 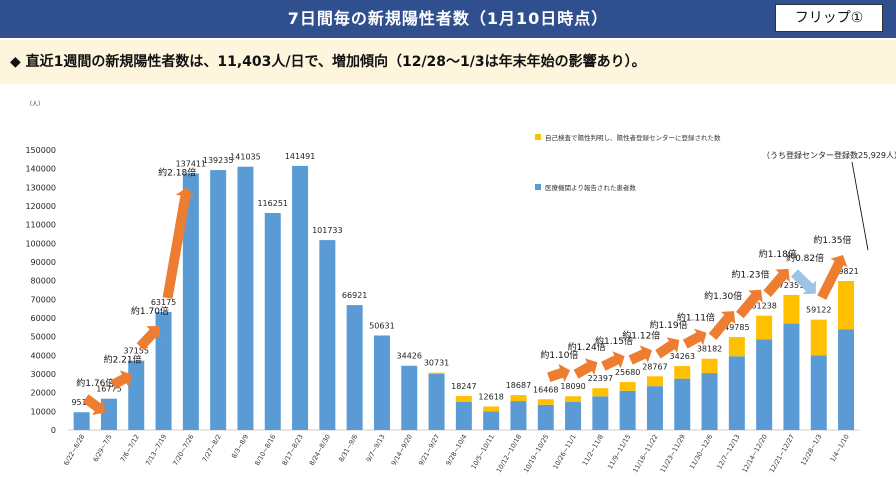 What do you see at coordinates (40, 169) in the screenshot?
I see `y-tick-label: 140000` at bounding box center [40, 169].